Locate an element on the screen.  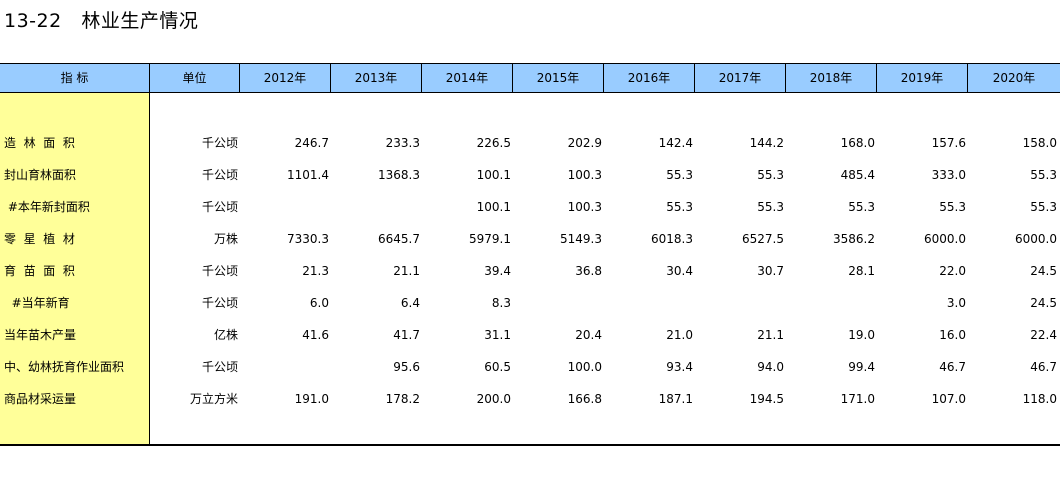
row-unit: 万株 is located at coordinates (225, 239).